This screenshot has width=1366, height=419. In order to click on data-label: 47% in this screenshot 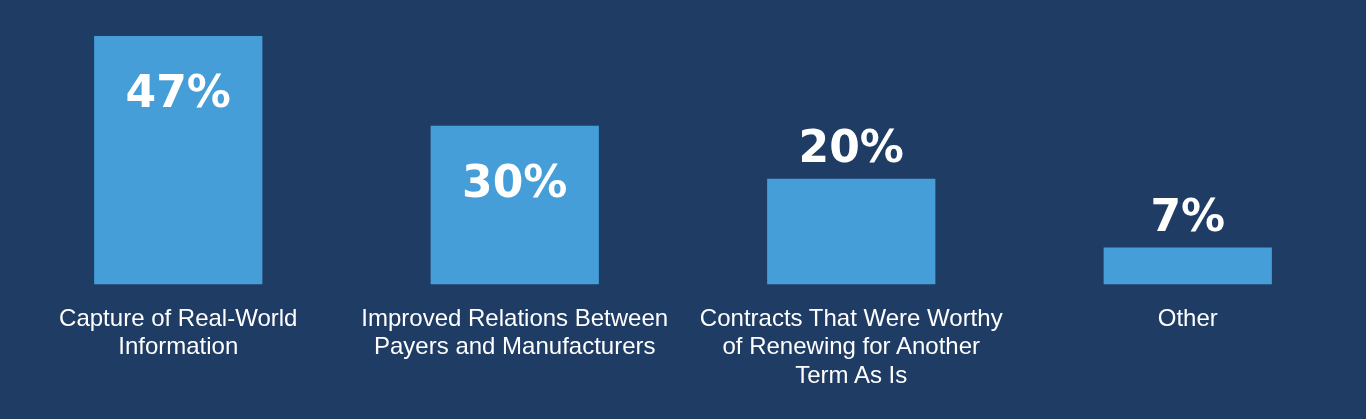, I will do `click(178, 92)`.